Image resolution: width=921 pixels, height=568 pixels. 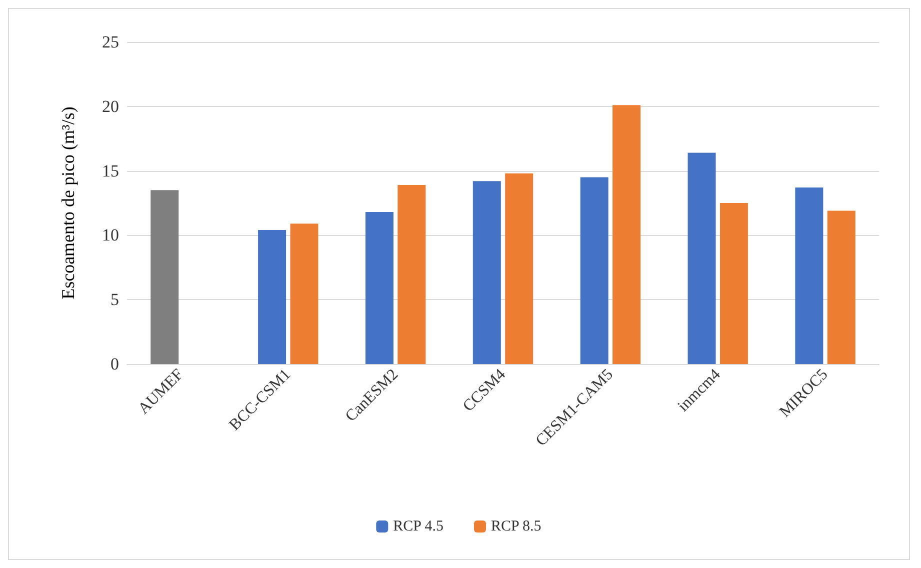 I want to click on y-tick-label: 20, so click(x=110, y=106).